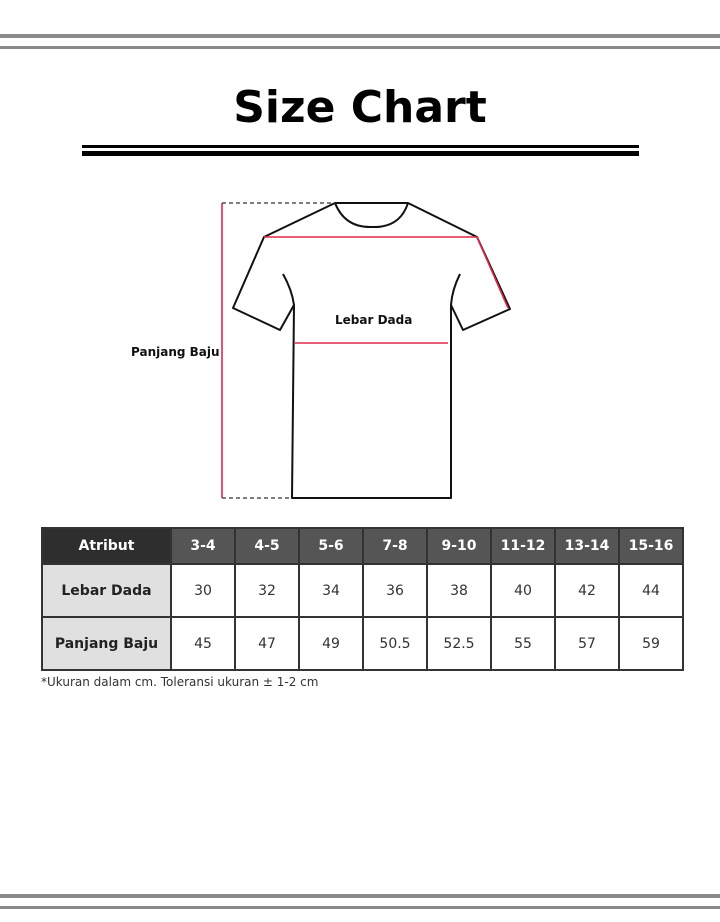 The width and height of the screenshot is (720, 922). Describe the element at coordinates (374, 320) in the screenshot. I see `chest-label: Lebar Dada` at that location.